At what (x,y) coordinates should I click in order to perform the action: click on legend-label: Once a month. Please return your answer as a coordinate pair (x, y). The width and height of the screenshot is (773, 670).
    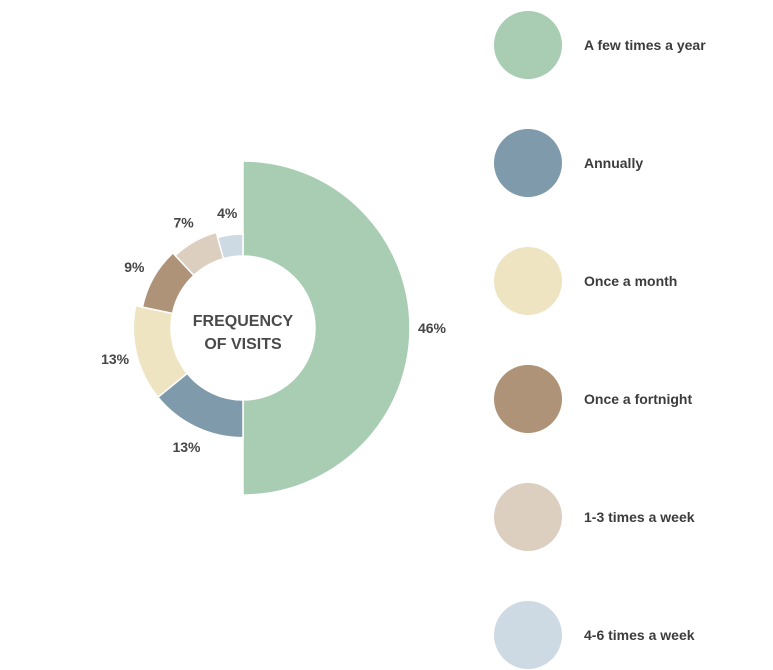
    Looking at the image, I should click on (631, 281).